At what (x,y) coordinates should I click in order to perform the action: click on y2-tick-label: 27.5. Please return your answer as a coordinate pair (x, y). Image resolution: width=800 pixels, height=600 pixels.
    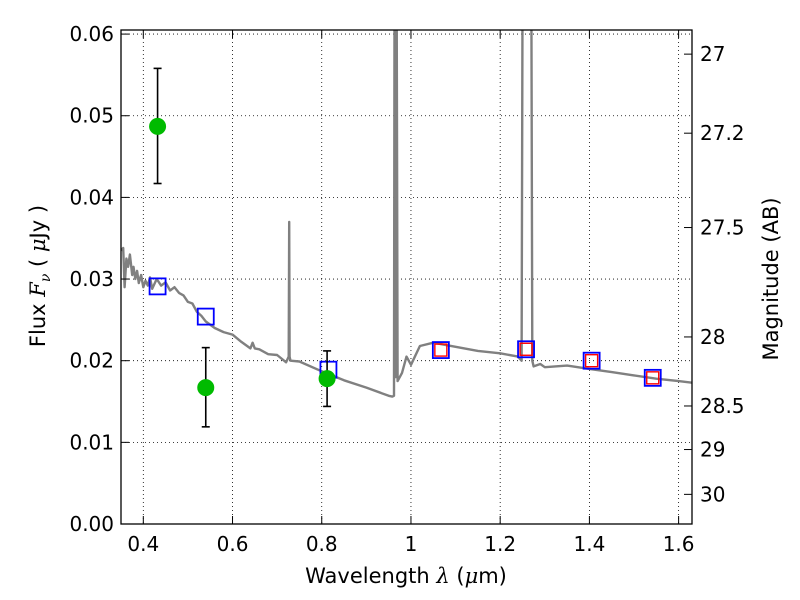
    Looking at the image, I should click on (722, 228).